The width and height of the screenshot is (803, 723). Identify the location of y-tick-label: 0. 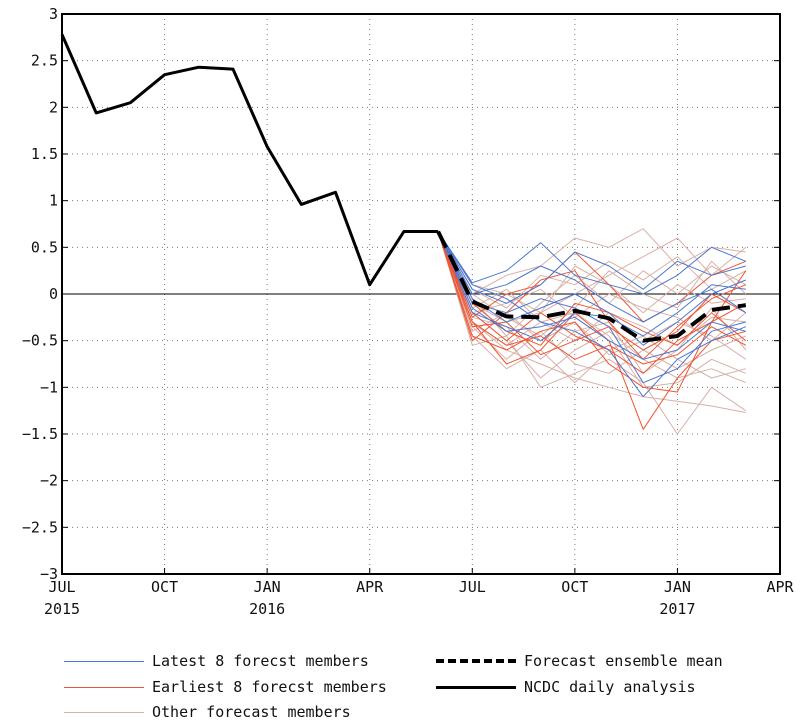
(53, 294).